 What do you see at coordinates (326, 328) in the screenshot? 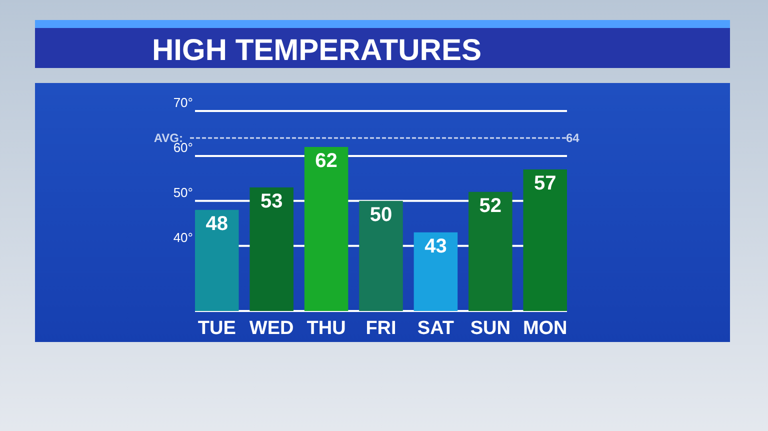
I see `x-tick-label: THU` at bounding box center [326, 328].